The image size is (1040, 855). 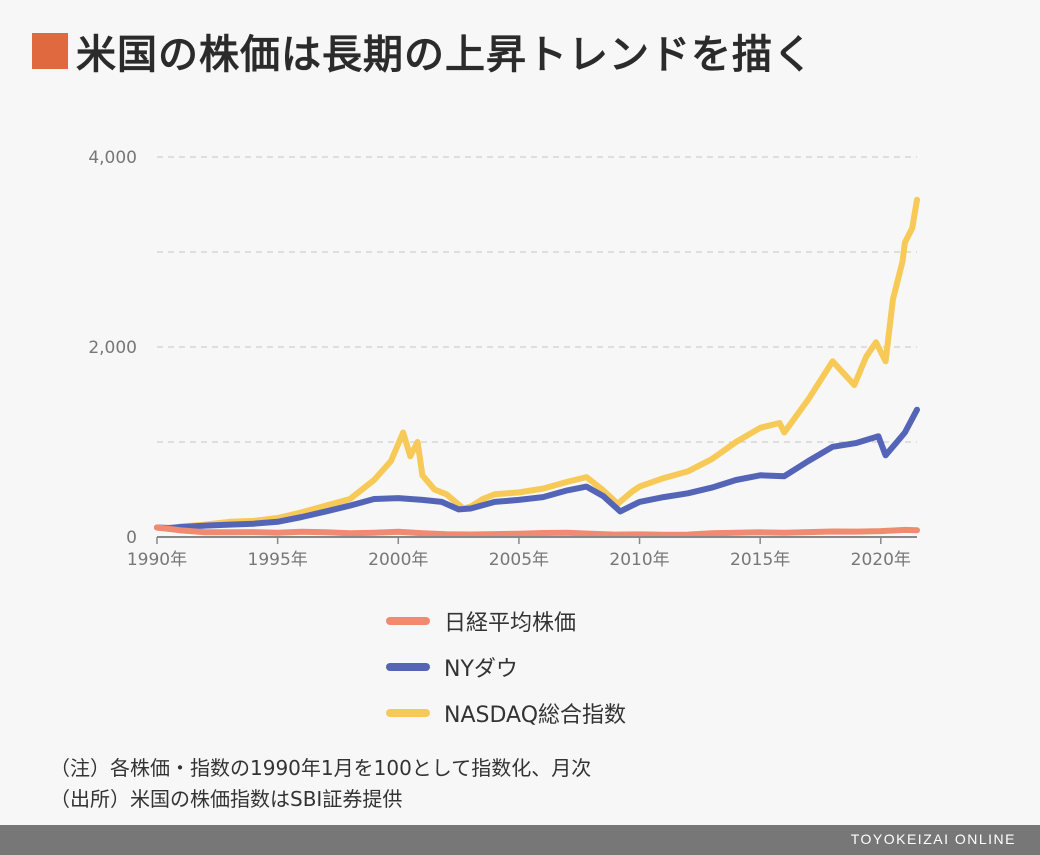 What do you see at coordinates (157, 560) in the screenshot?
I see `x-tick-label: 1990年` at bounding box center [157, 560].